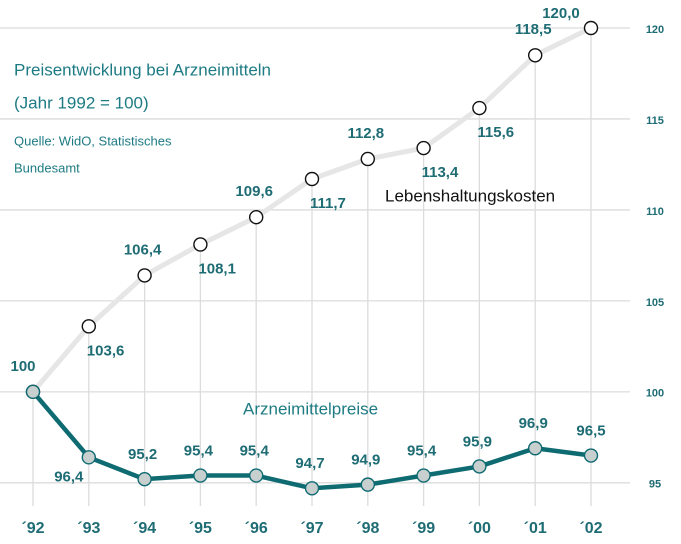 This screenshot has width=681, height=544. Describe the element at coordinates (533, 29) in the screenshot. I see `data-label: 118,5` at that location.